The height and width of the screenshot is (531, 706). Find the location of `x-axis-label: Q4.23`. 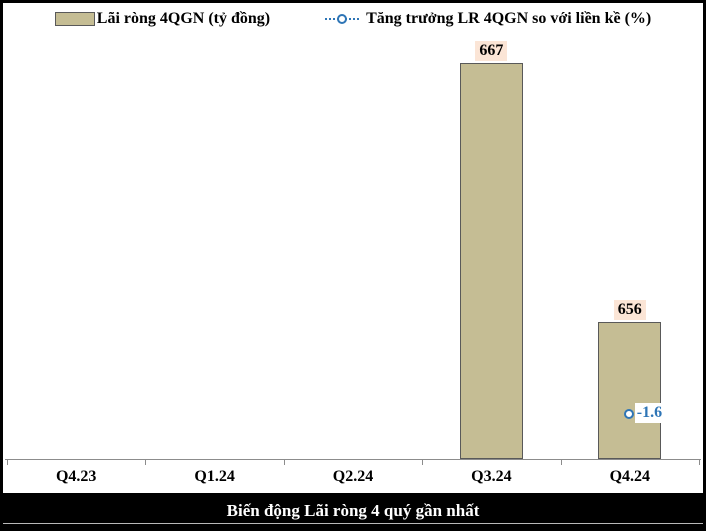

x-axis-label: Q4.23 is located at coordinates (76, 476).